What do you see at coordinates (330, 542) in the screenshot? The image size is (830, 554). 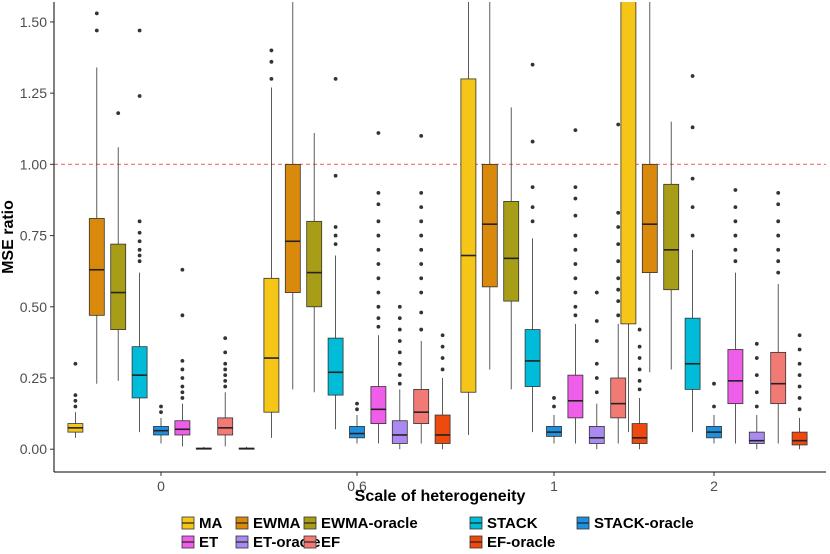 I see `legend-label: EF` at bounding box center [330, 542].